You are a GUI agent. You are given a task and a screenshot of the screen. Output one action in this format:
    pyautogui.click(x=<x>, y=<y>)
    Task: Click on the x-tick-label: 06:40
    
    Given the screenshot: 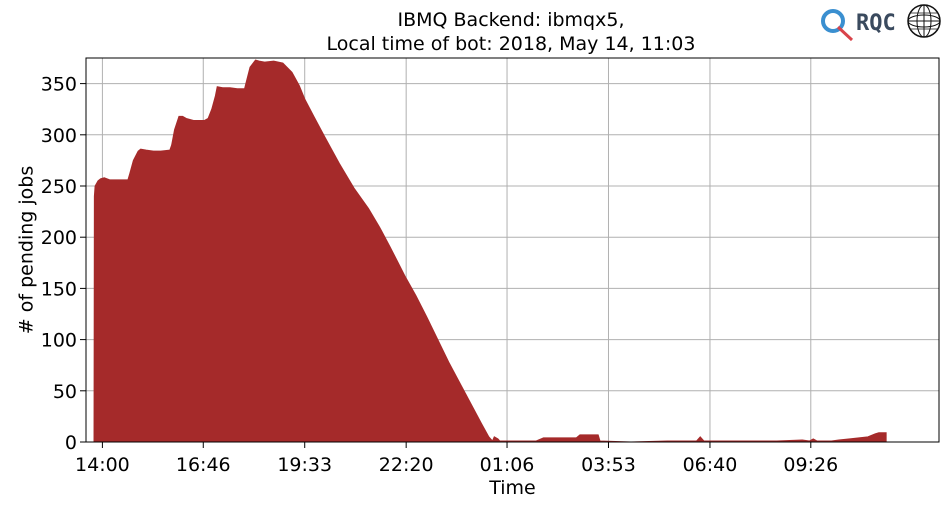 What is the action you would take?
    pyautogui.click(x=710, y=465)
    